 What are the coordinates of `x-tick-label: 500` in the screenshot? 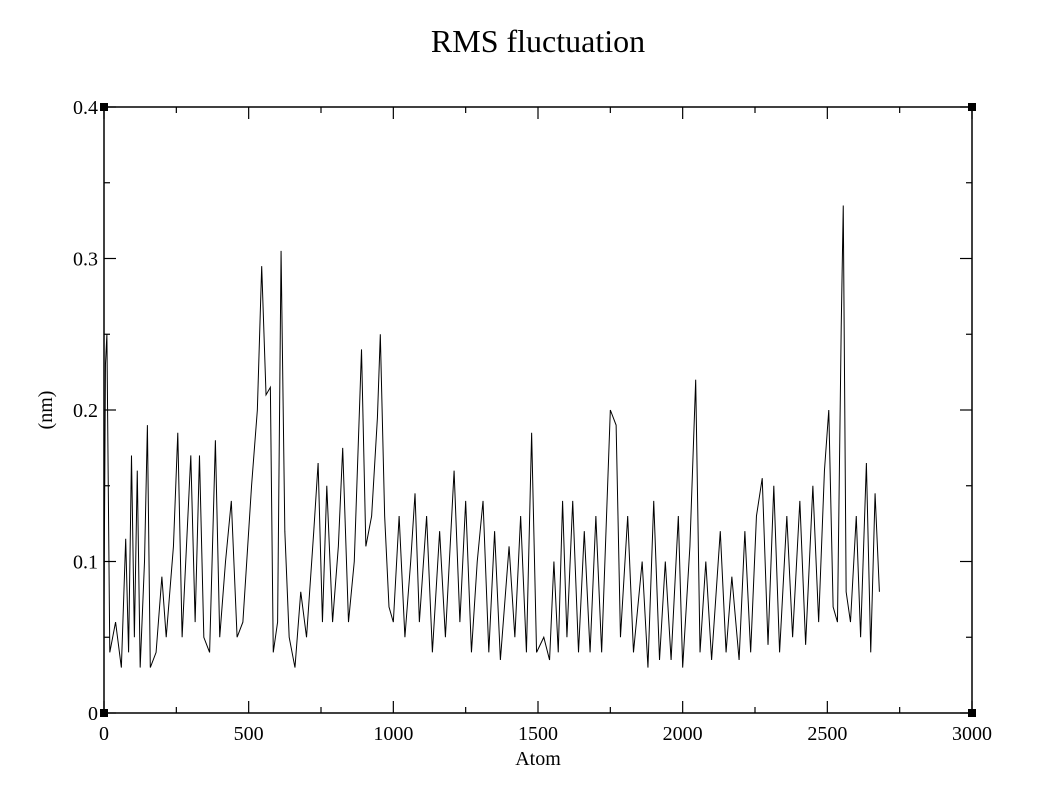 It's located at (249, 734).